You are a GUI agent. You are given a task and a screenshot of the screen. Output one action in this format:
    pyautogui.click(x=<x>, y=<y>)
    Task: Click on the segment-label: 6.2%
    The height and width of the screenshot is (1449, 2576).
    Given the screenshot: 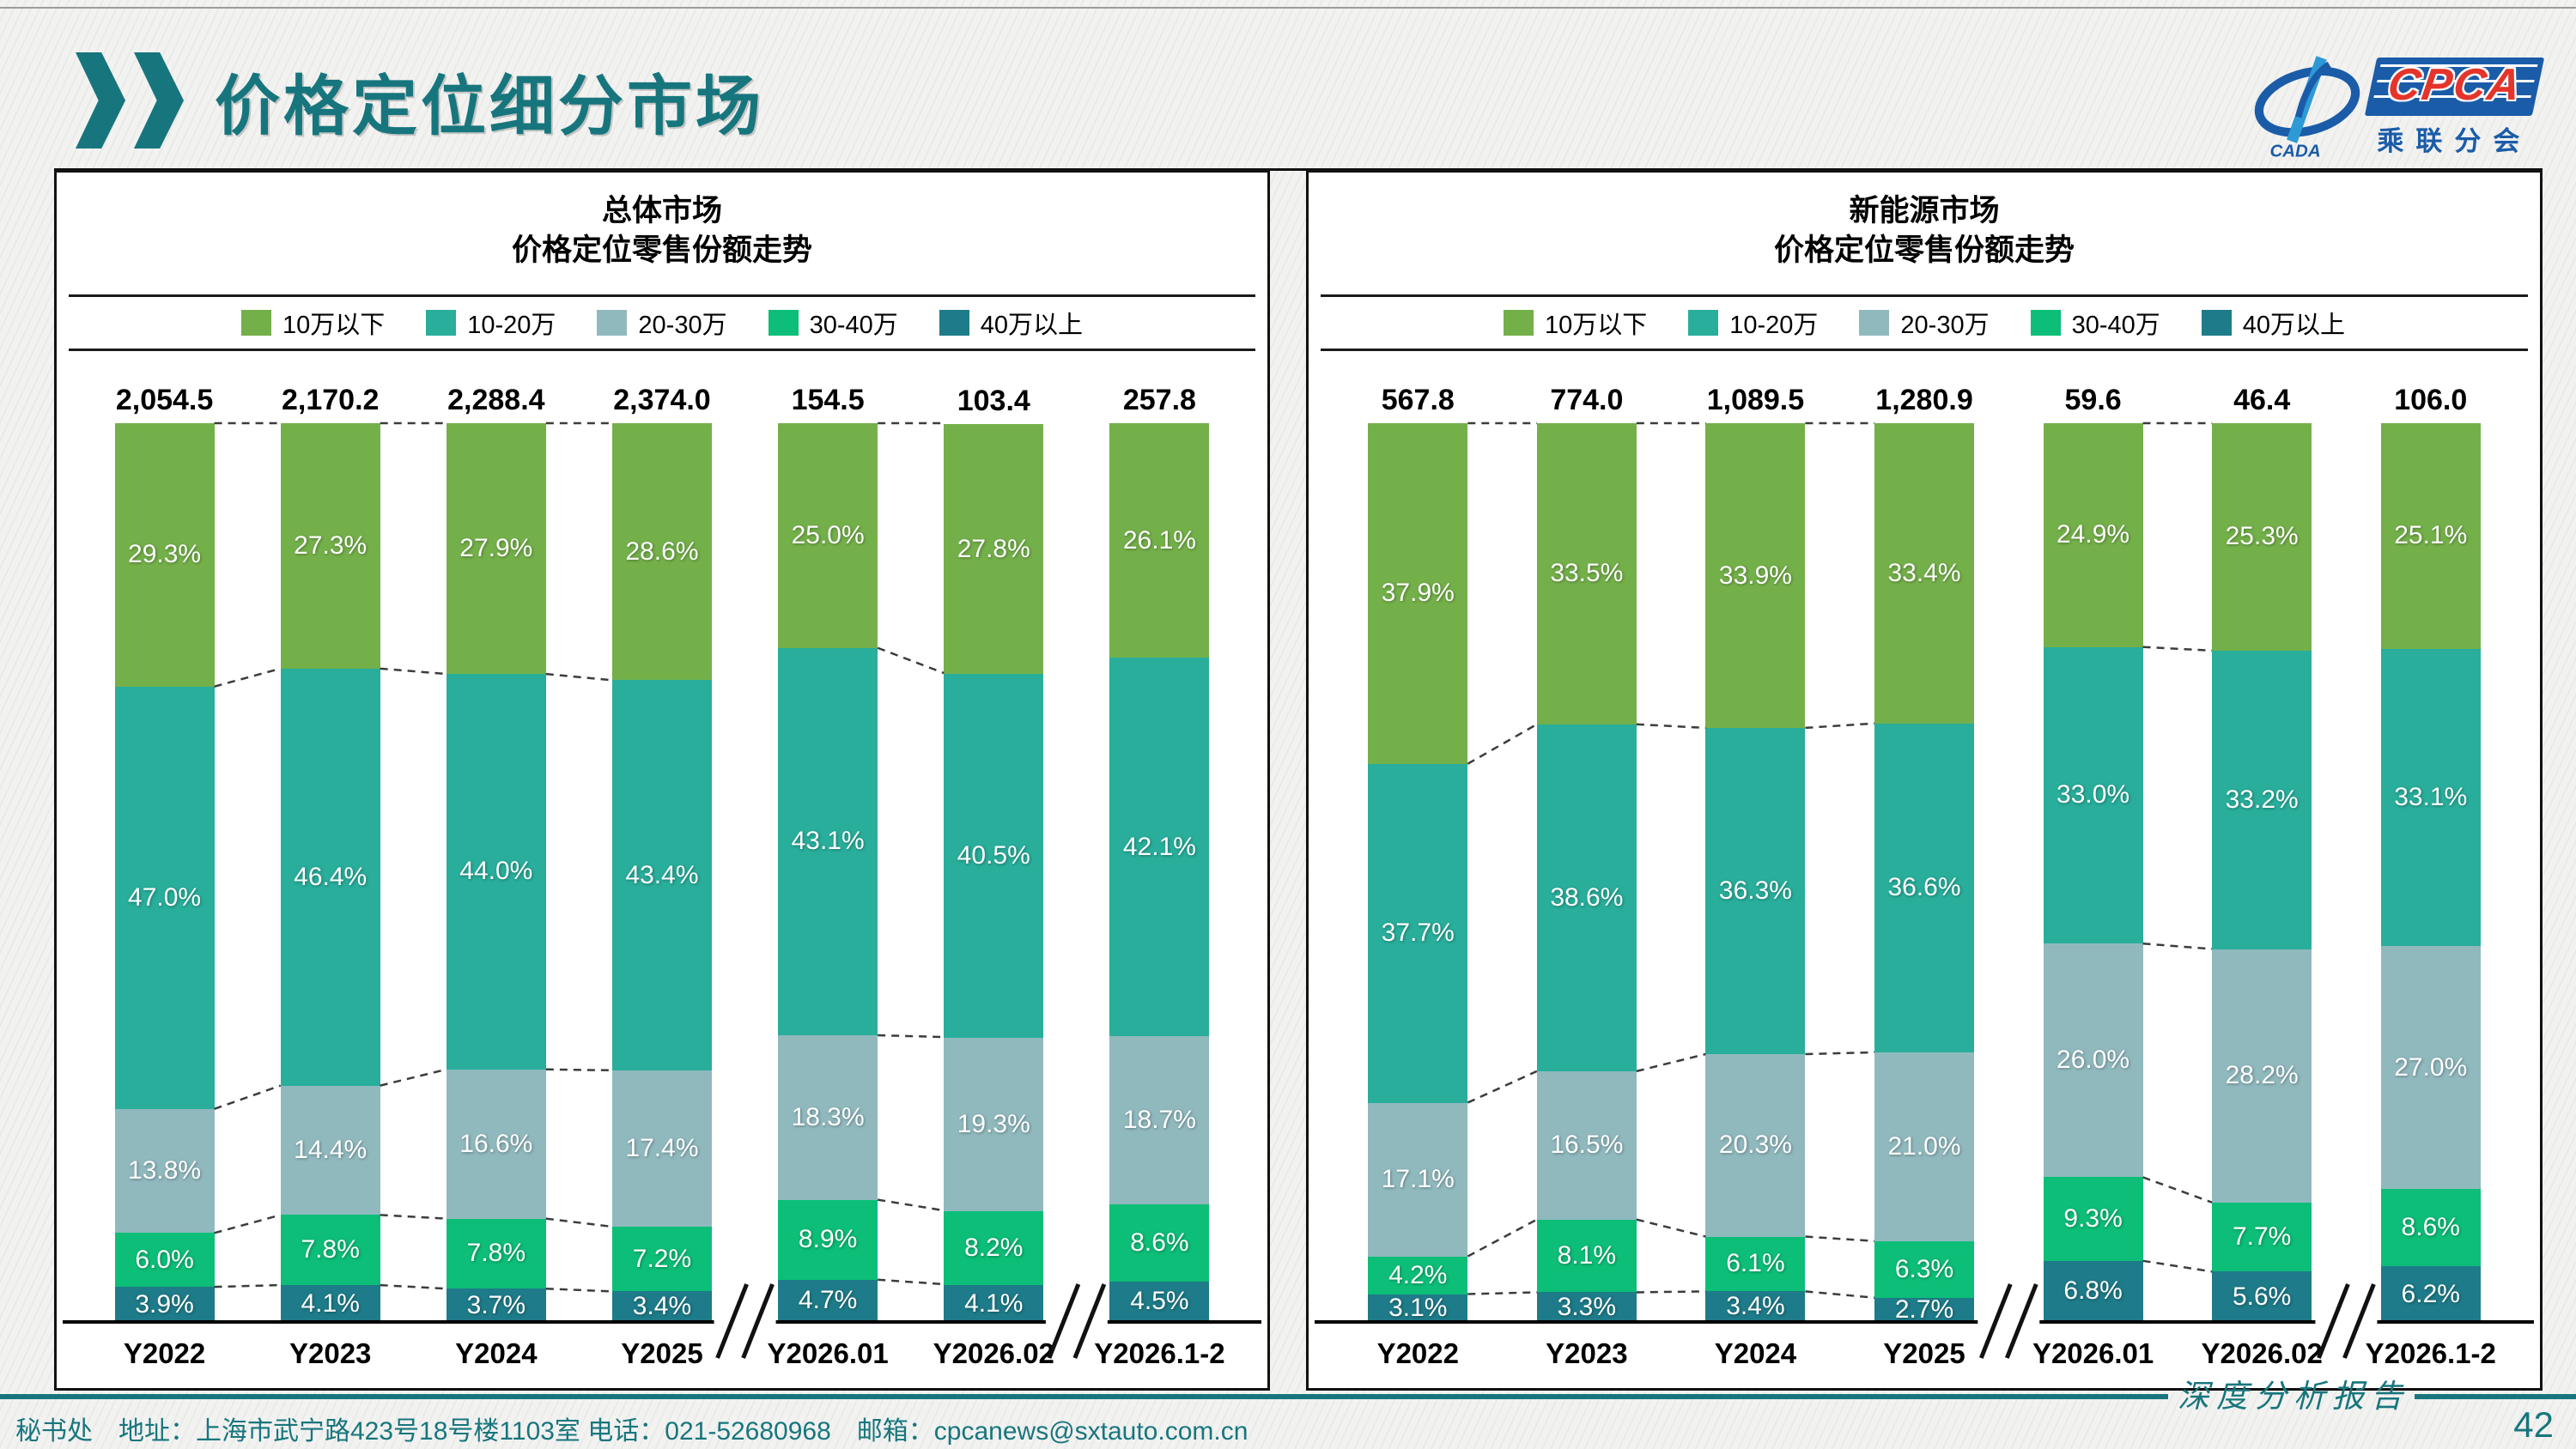 What is the action you would take?
    pyautogui.click(x=2430, y=1293)
    